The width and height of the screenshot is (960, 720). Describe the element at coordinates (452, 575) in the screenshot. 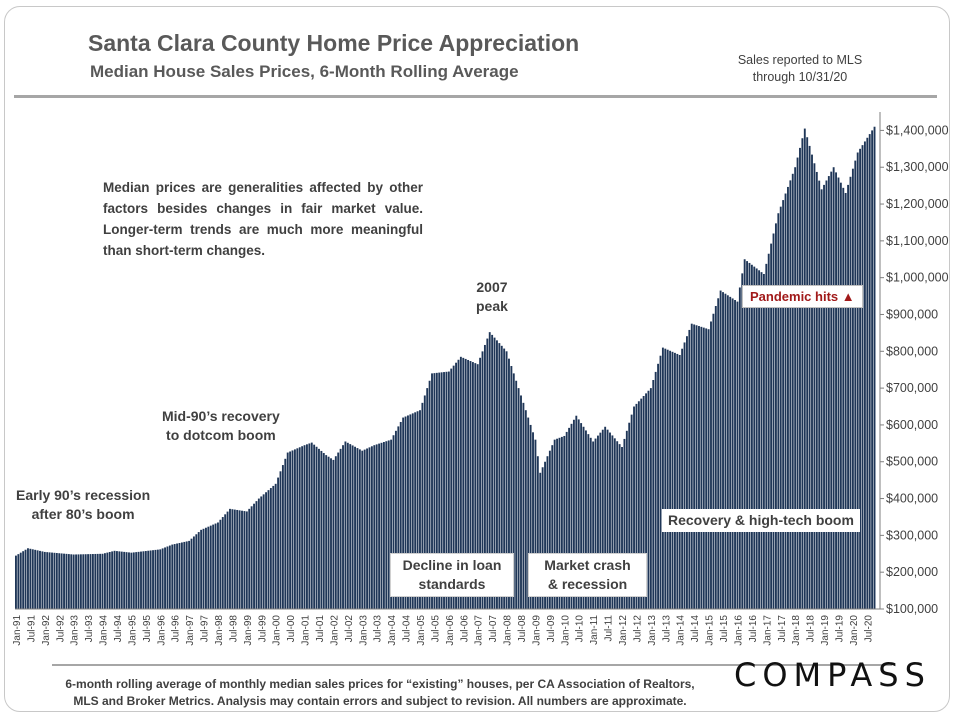

I see `decline-annotation: Decline in loan standards` at that location.